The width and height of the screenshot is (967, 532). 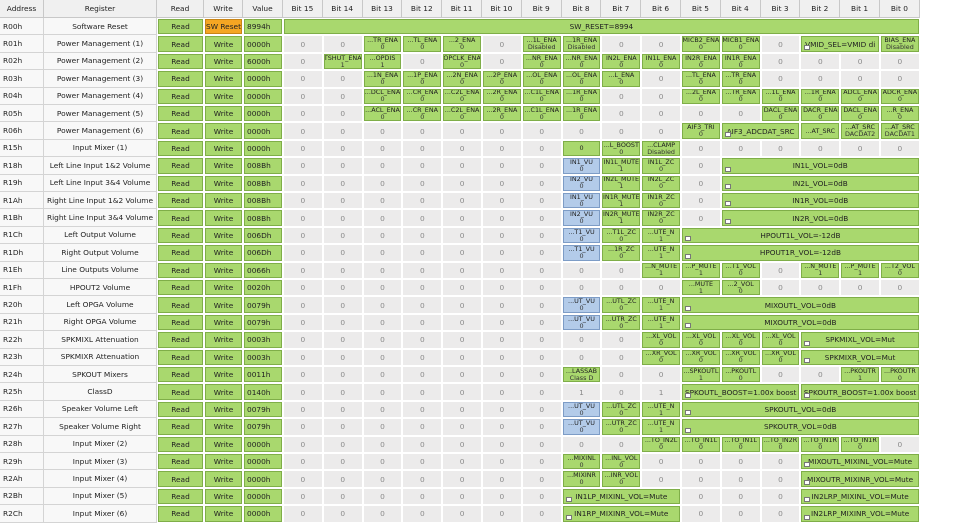 What do you see at coordinates (581, 375) in the screenshot?
I see `bit-field-toggle: ...LASSAB Class D` at bounding box center [581, 375].